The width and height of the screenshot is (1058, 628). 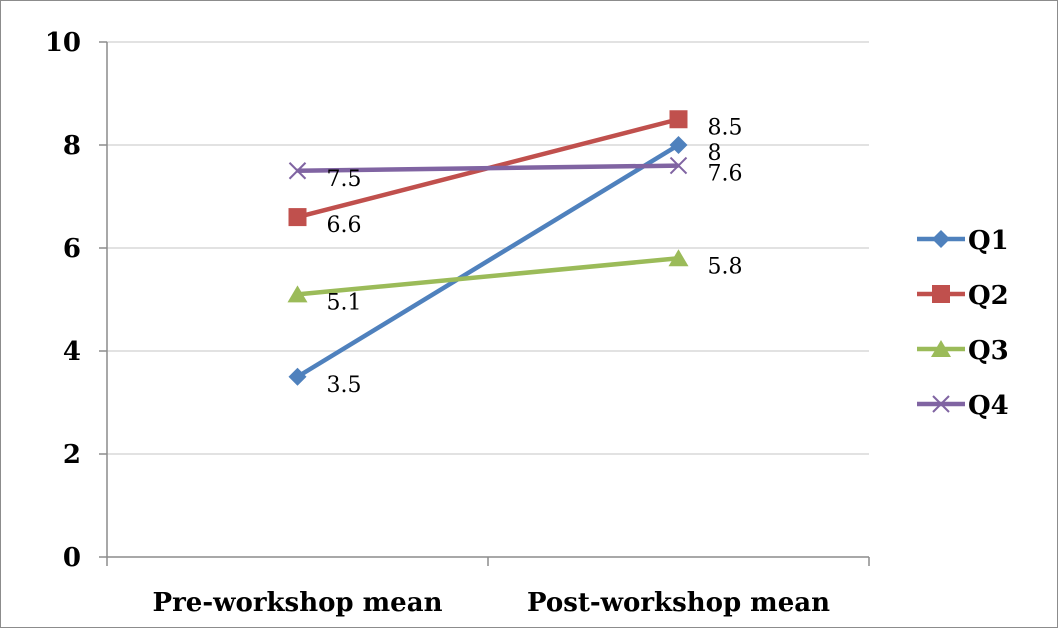 What do you see at coordinates (941, 348) in the screenshot?
I see `legend-marker-q3` at bounding box center [941, 348].